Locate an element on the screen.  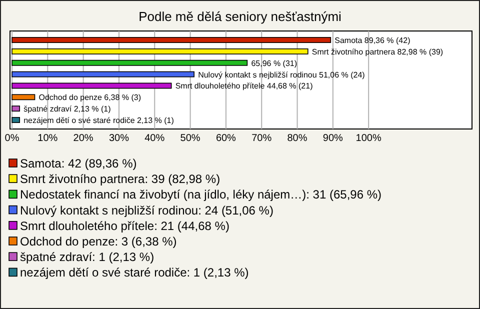
data-label: Odchod do penze 6,38 % (3) is located at coordinates (90, 97).